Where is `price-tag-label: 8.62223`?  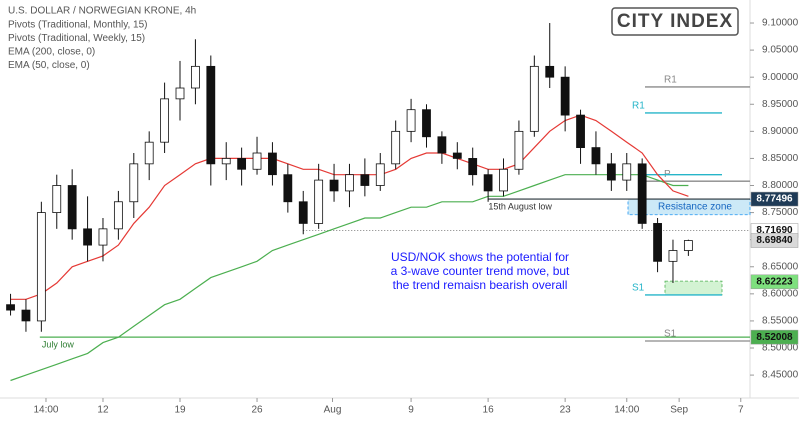 price-tag-label: 8.62223 is located at coordinates (774, 281).